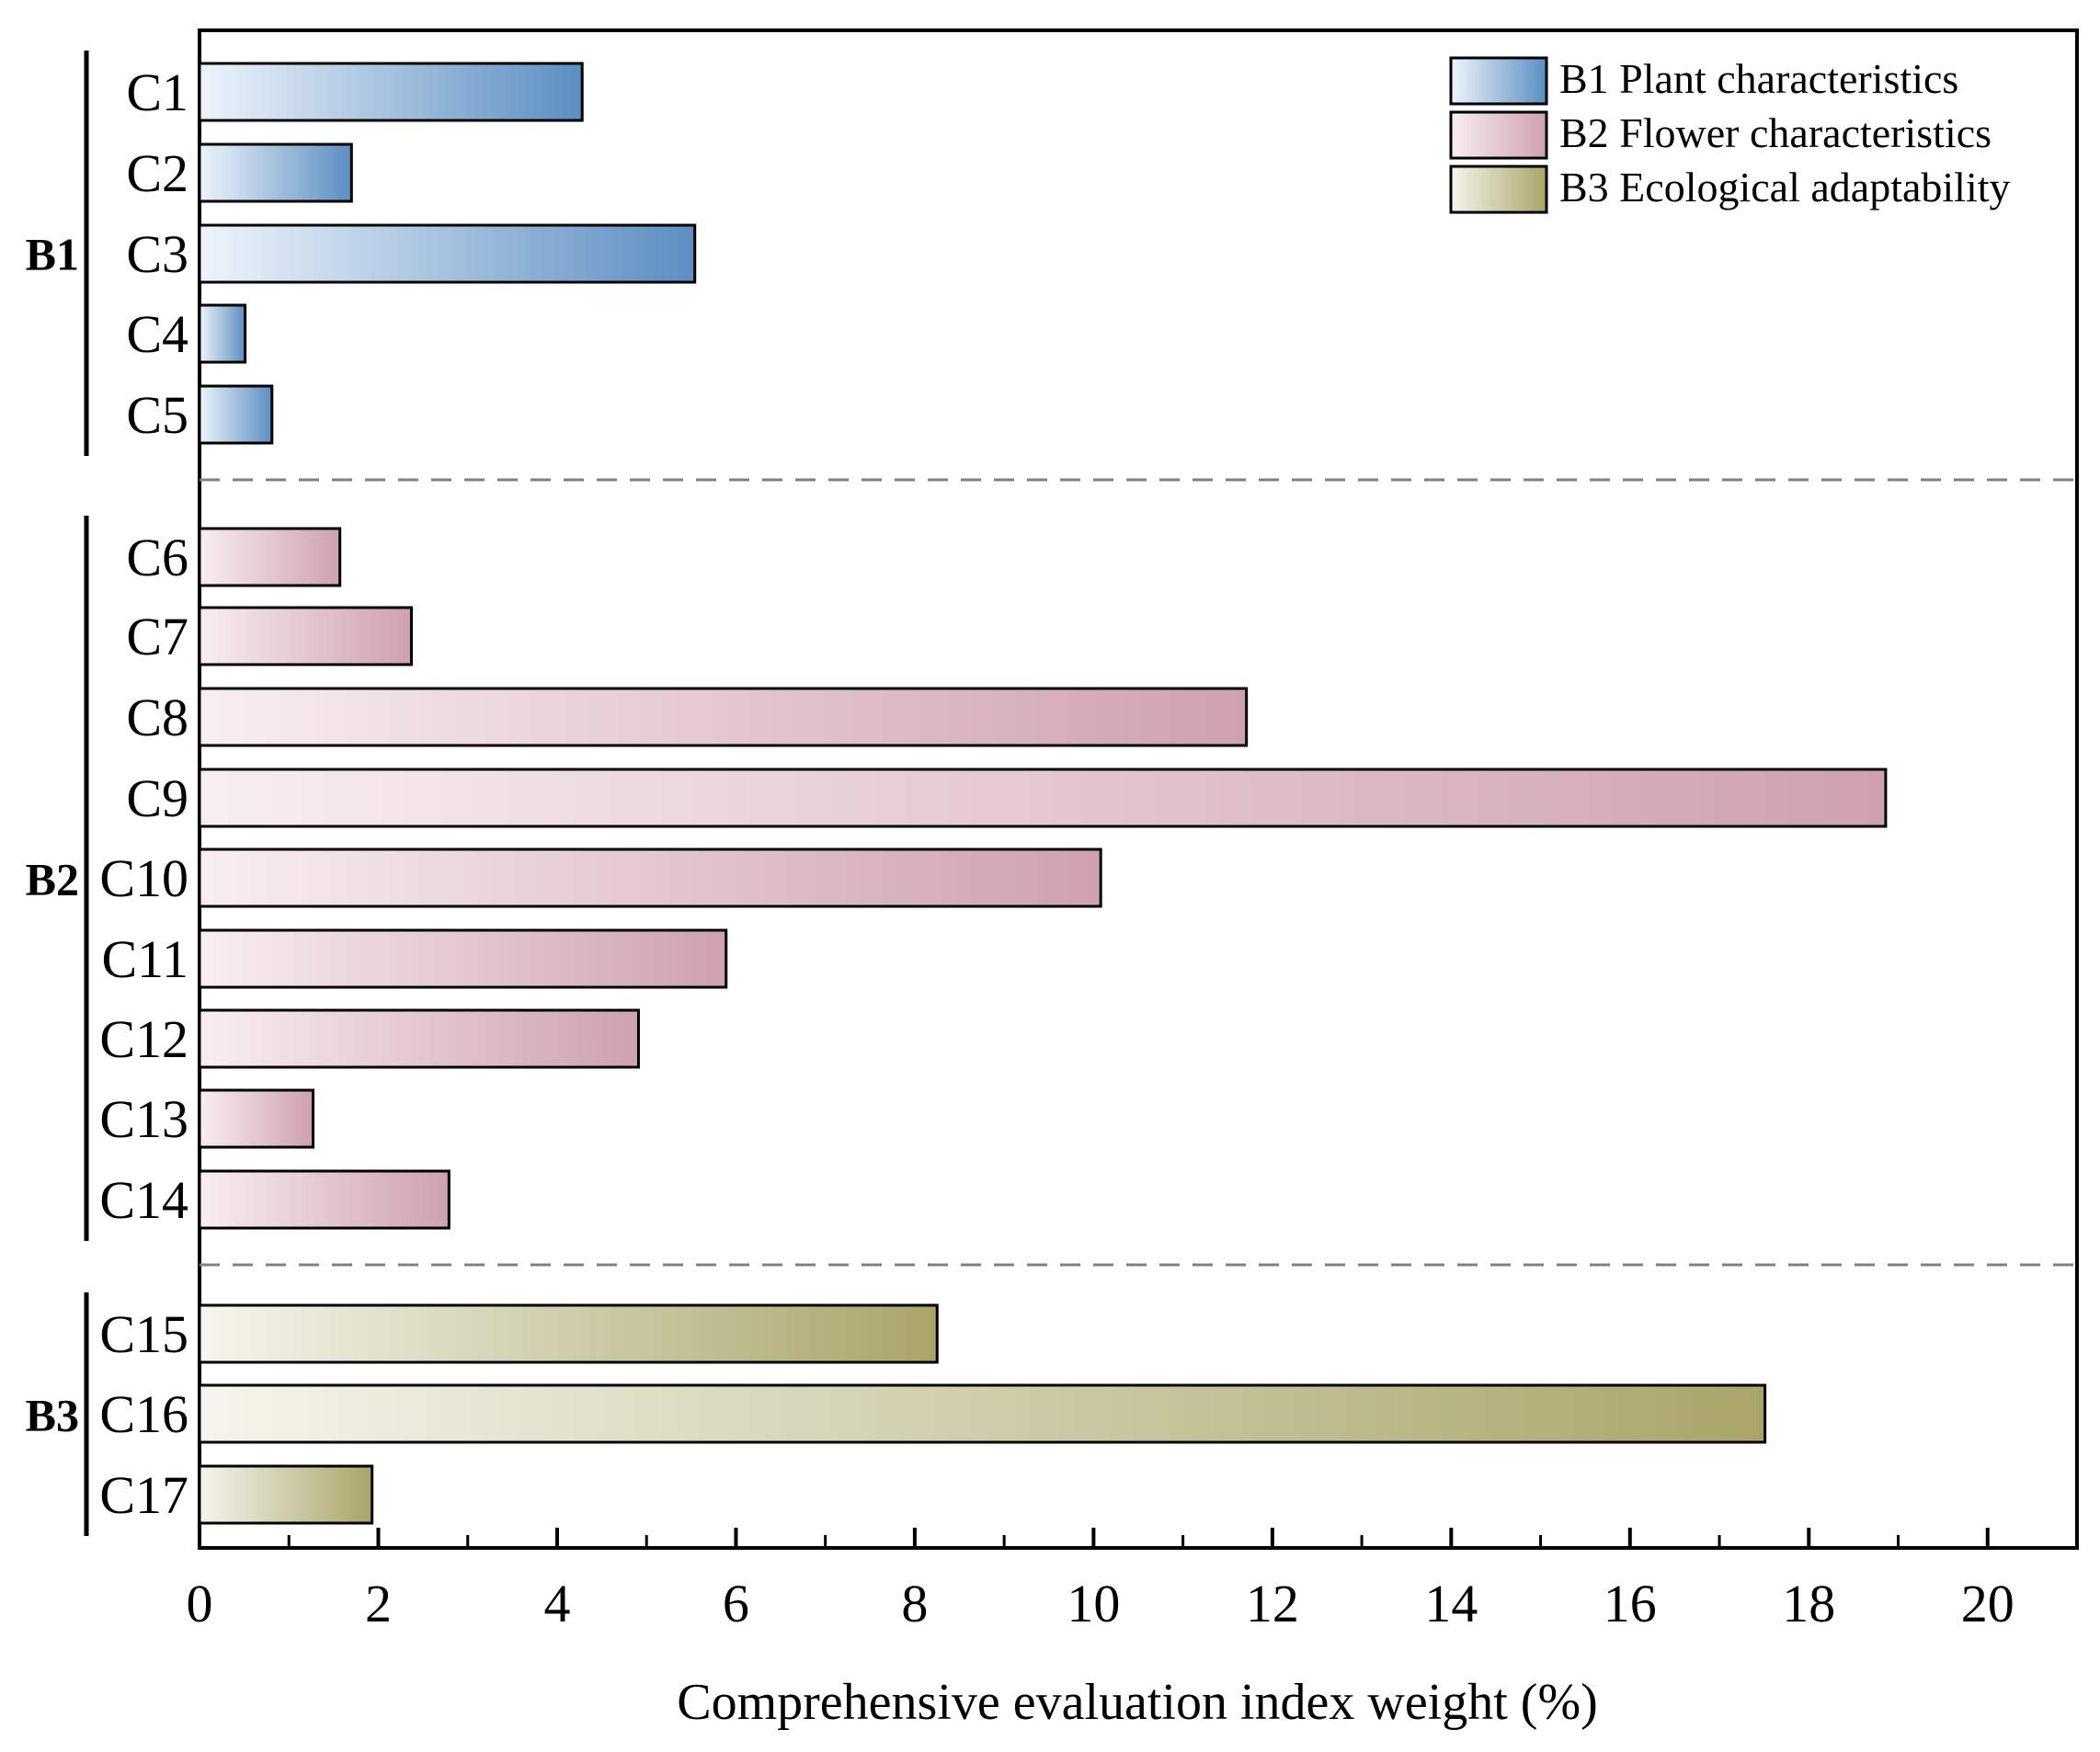 The width and height of the screenshot is (2100, 1752). Describe the element at coordinates (1498, 189) in the screenshot. I see `legend-swatch-b3` at that location.